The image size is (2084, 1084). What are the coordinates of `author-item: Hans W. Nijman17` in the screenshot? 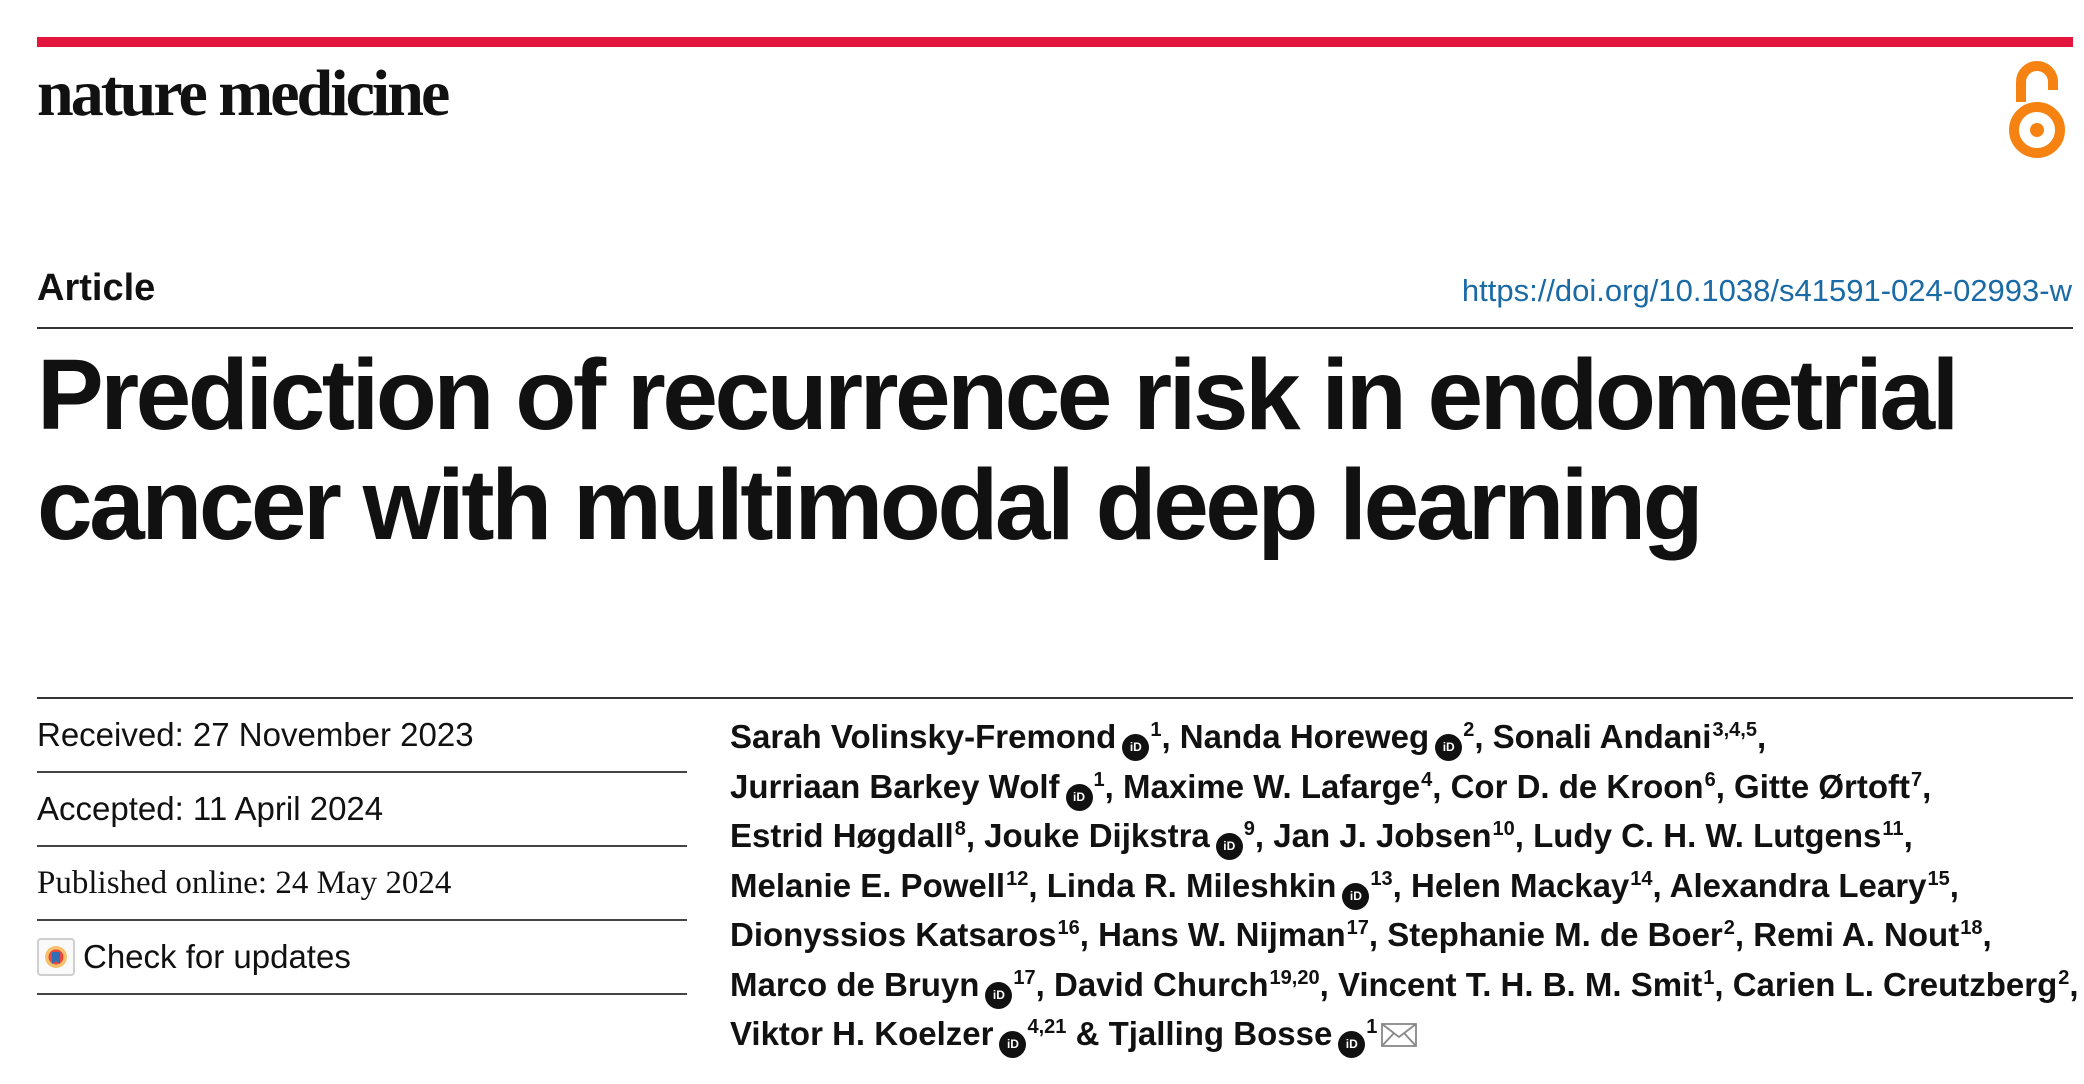 It's located at (1233, 934).